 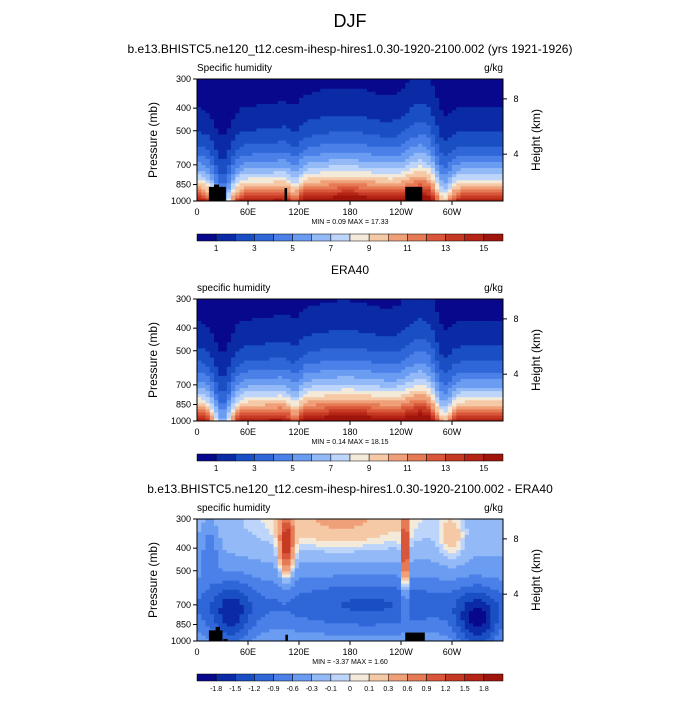 What do you see at coordinates (216, 248) in the screenshot?
I see `colorbar-label: 1` at bounding box center [216, 248].